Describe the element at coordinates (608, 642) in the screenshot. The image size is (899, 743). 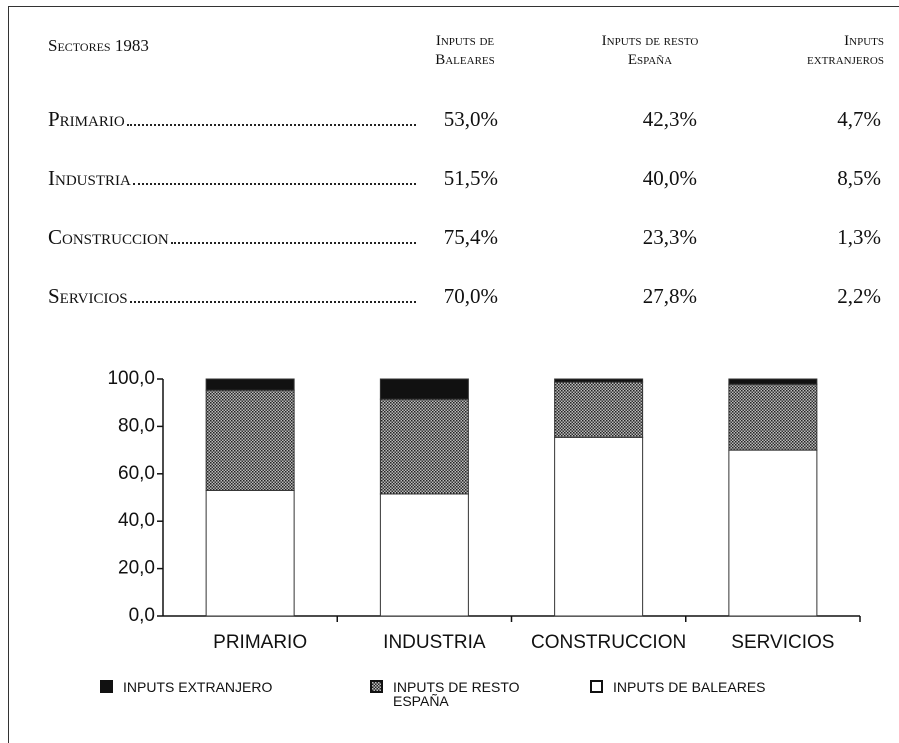
I see `x-tick-label: CONSTRUCCION` at that location.